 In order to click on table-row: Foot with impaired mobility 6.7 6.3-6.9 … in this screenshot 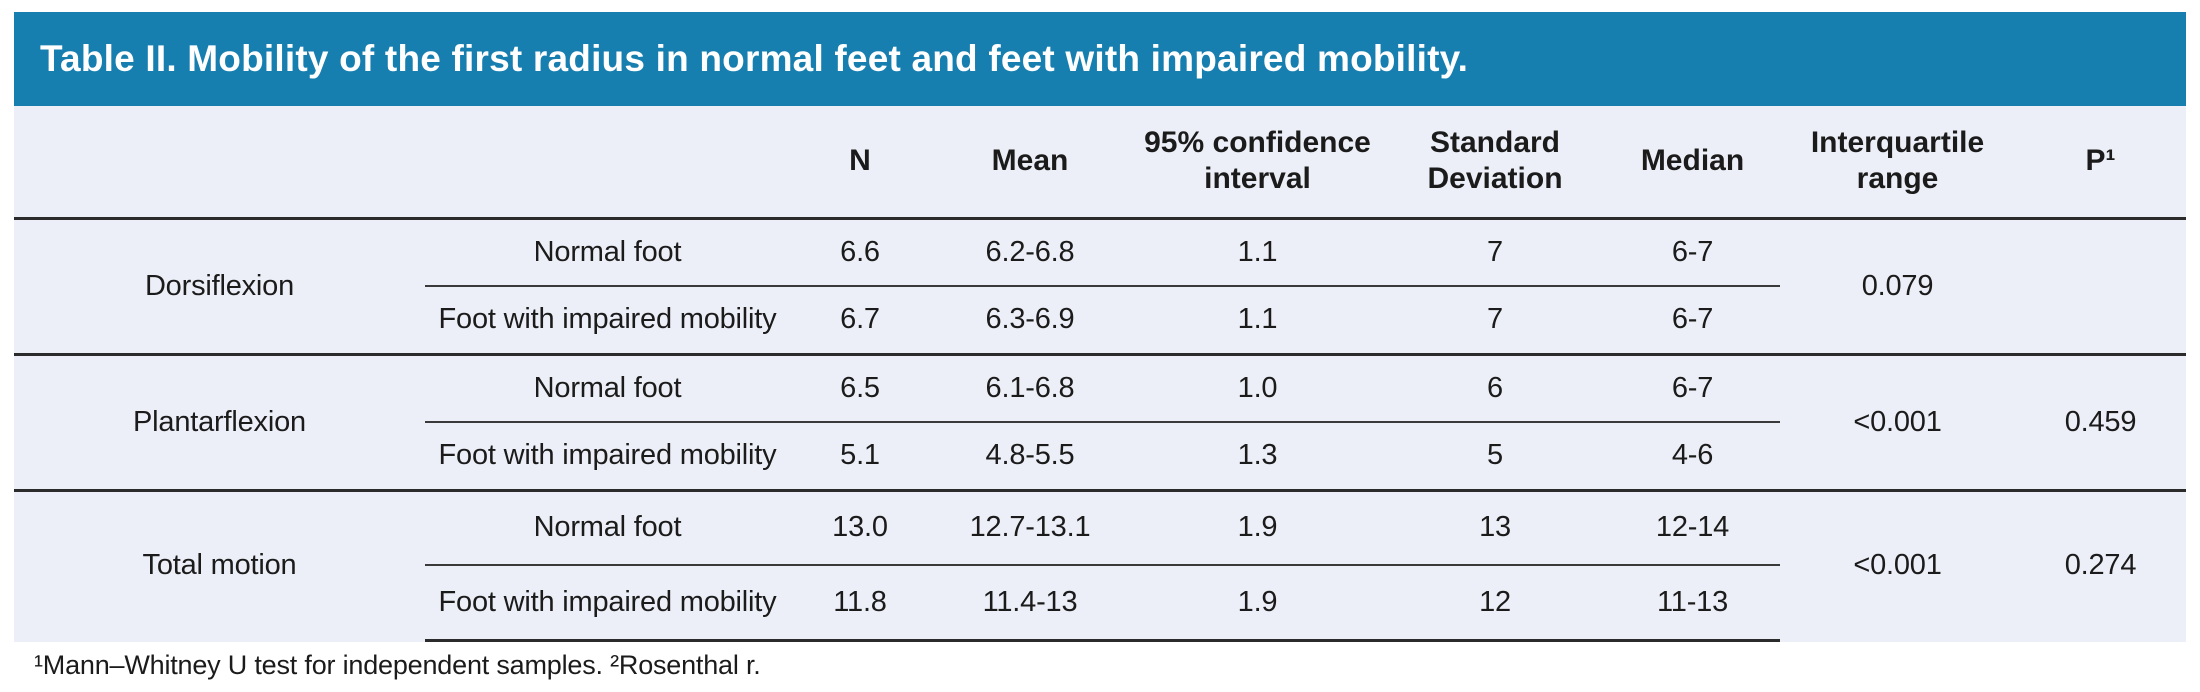, I will do `click(1100, 319)`.